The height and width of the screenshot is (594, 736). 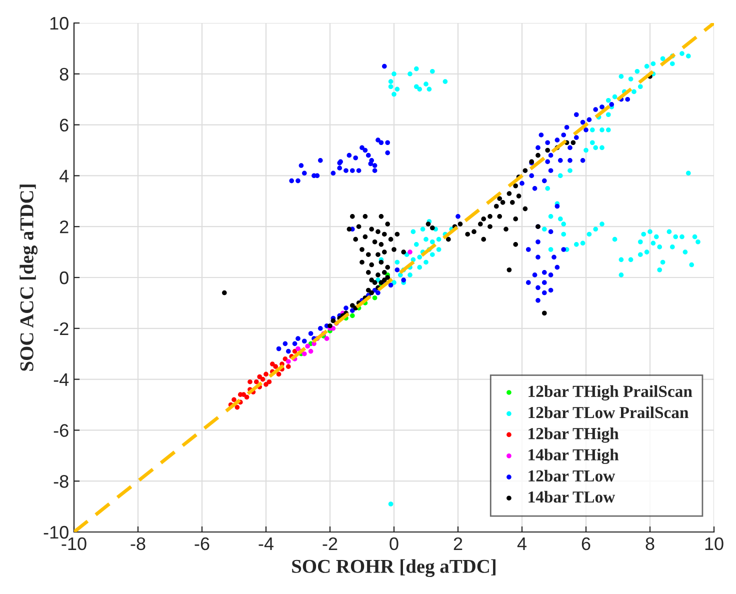 What do you see at coordinates (61, 379) in the screenshot?
I see `y-tick-label: -4` at bounding box center [61, 379].